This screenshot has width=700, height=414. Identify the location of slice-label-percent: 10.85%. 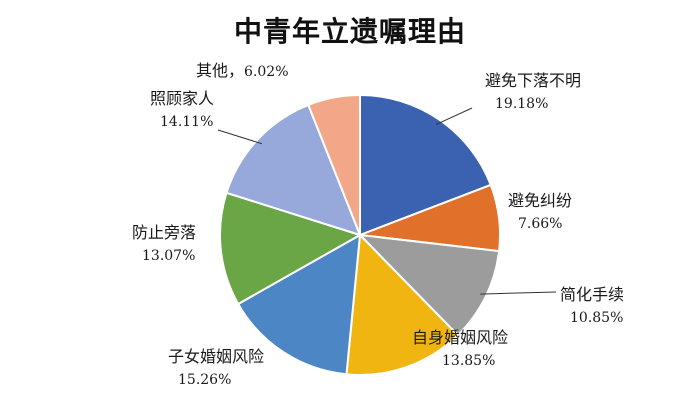
(596, 318).